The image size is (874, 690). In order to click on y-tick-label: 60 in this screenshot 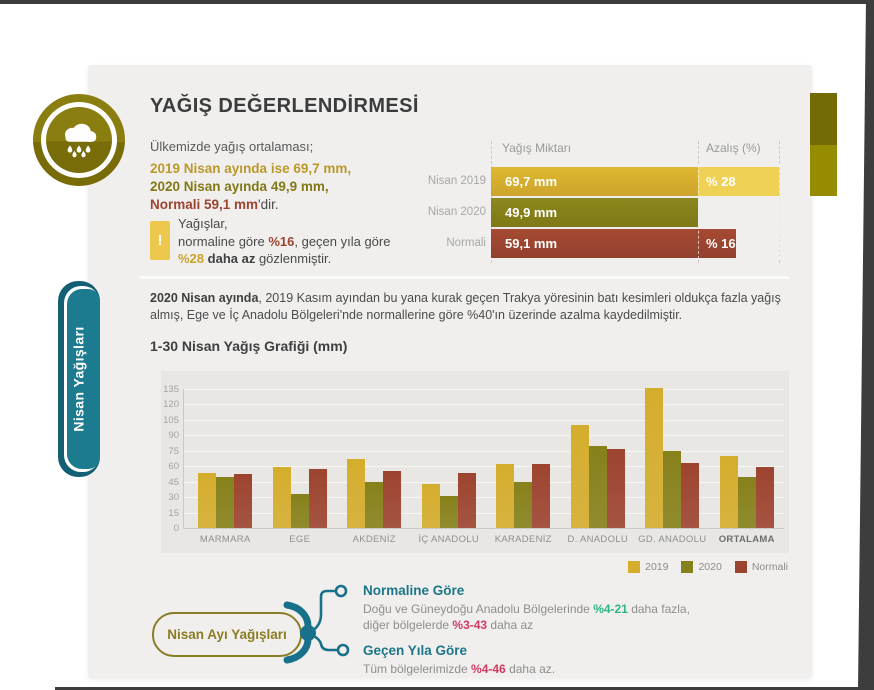, I will do `click(173, 467)`.